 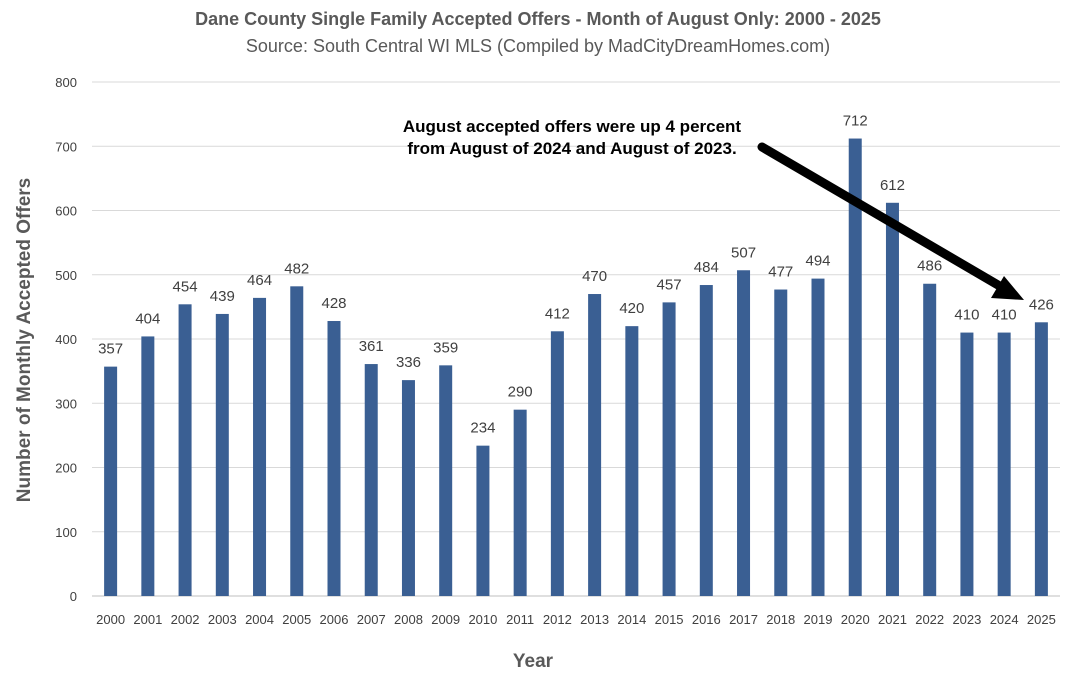 What do you see at coordinates (371, 346) in the screenshot?
I see `data-label: 361` at bounding box center [371, 346].